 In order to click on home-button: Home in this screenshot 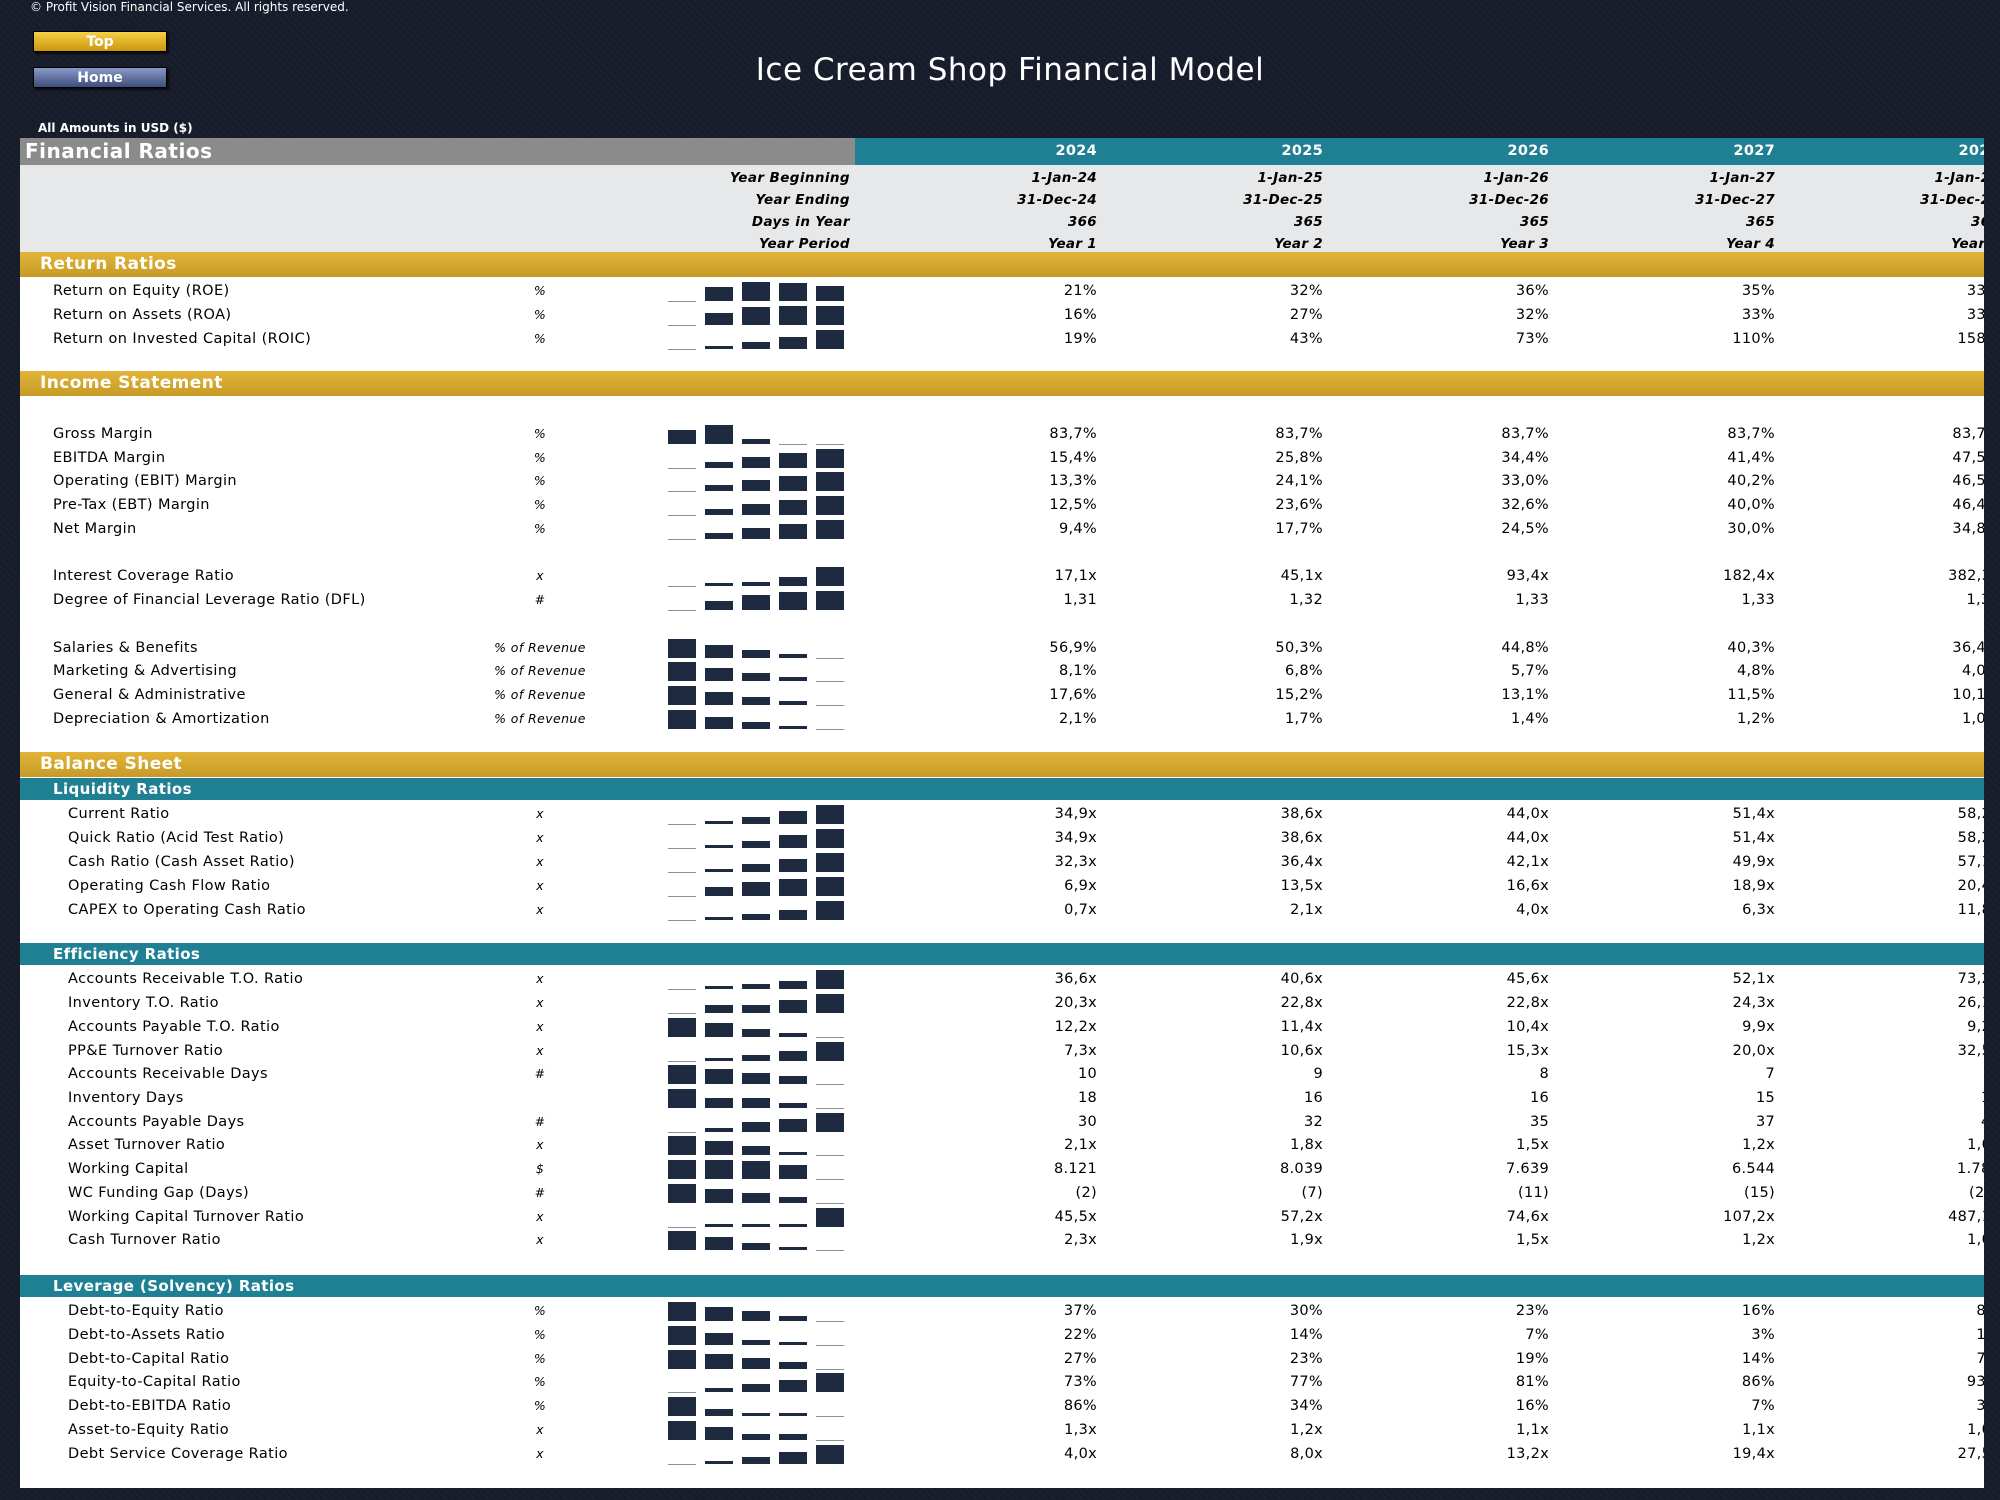, I will do `click(100, 77)`.